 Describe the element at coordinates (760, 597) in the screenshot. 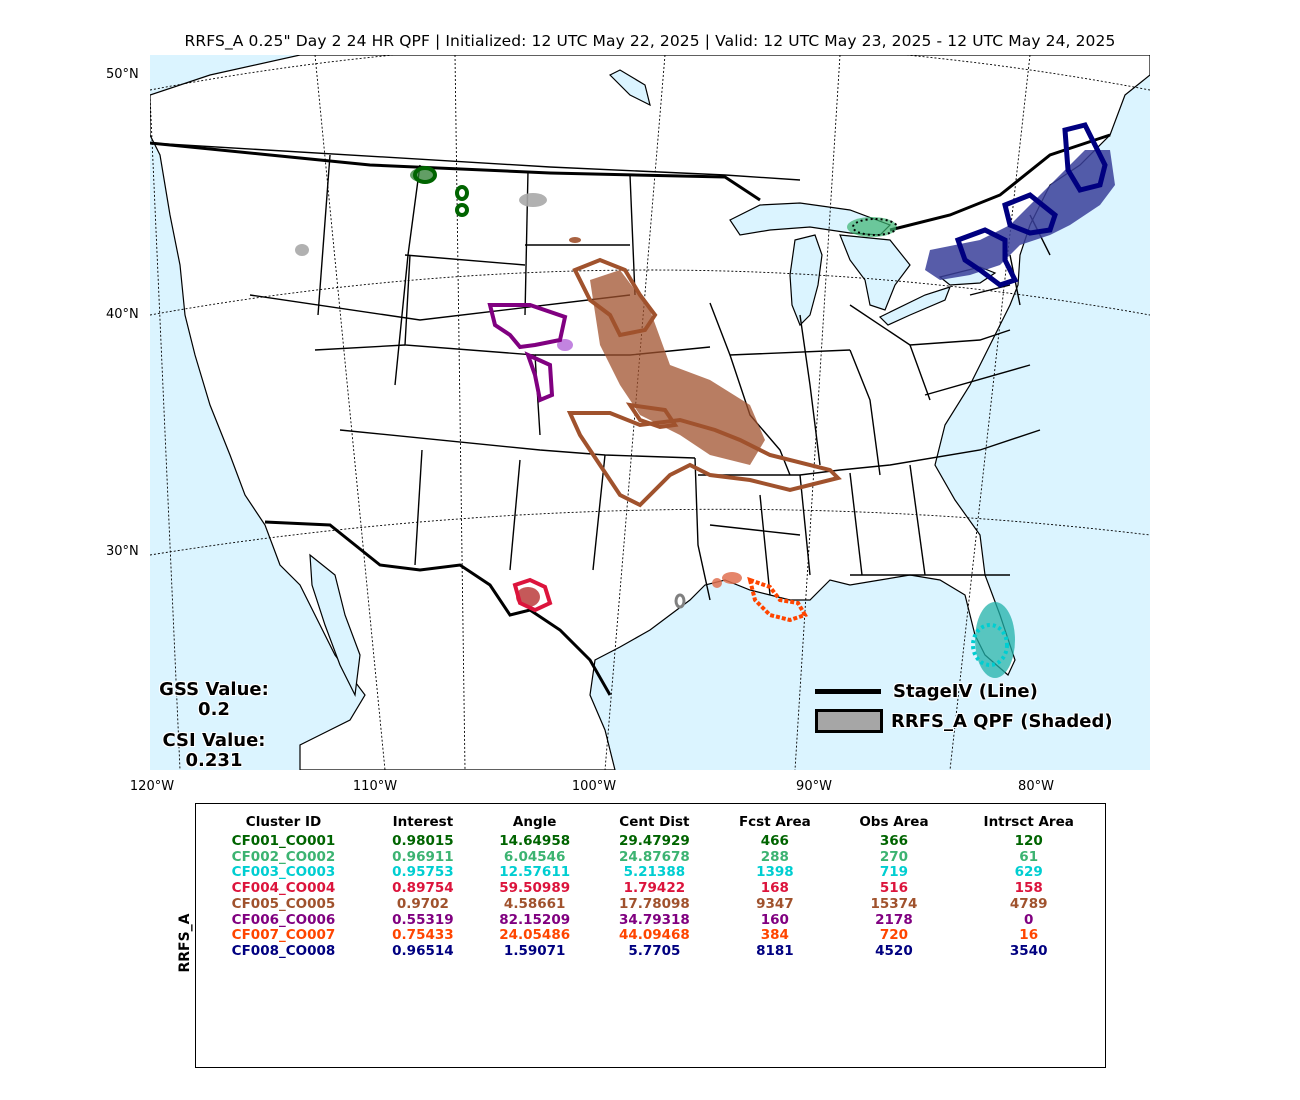

I see `cluster-cf007` at that location.